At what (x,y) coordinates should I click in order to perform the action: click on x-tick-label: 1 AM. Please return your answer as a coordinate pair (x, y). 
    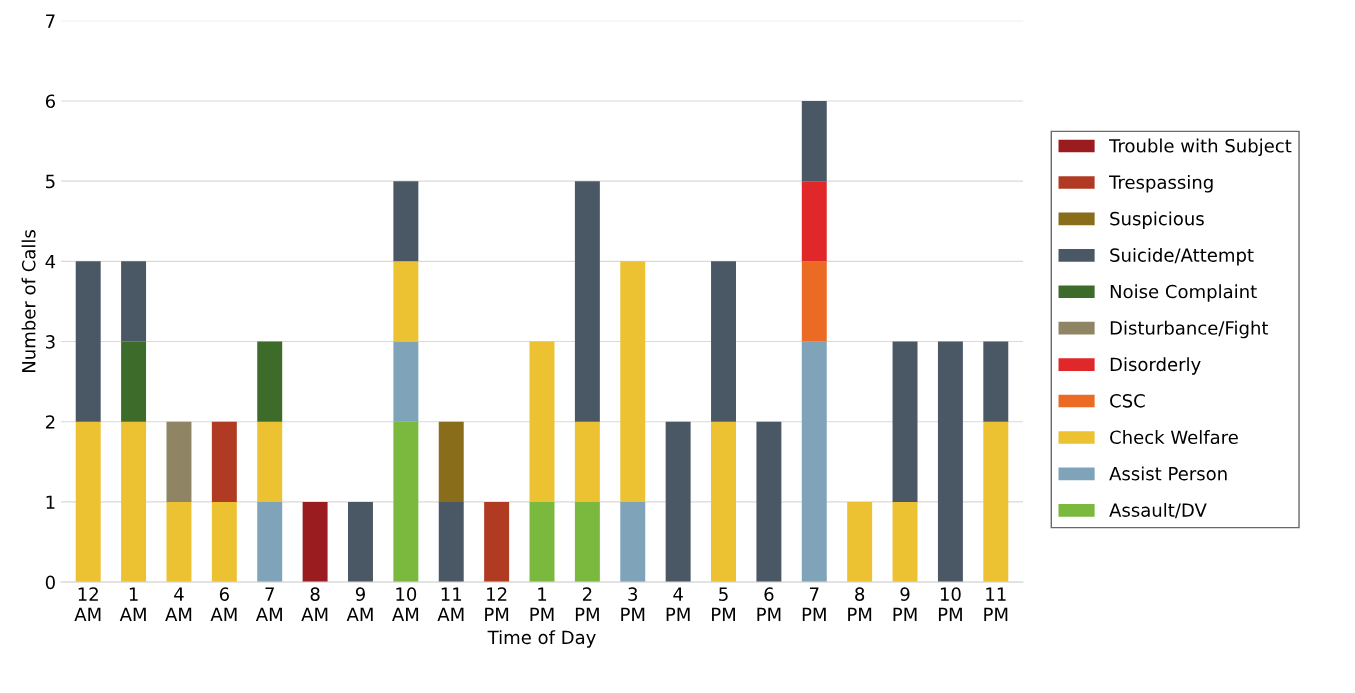
    Looking at the image, I should click on (132, 604).